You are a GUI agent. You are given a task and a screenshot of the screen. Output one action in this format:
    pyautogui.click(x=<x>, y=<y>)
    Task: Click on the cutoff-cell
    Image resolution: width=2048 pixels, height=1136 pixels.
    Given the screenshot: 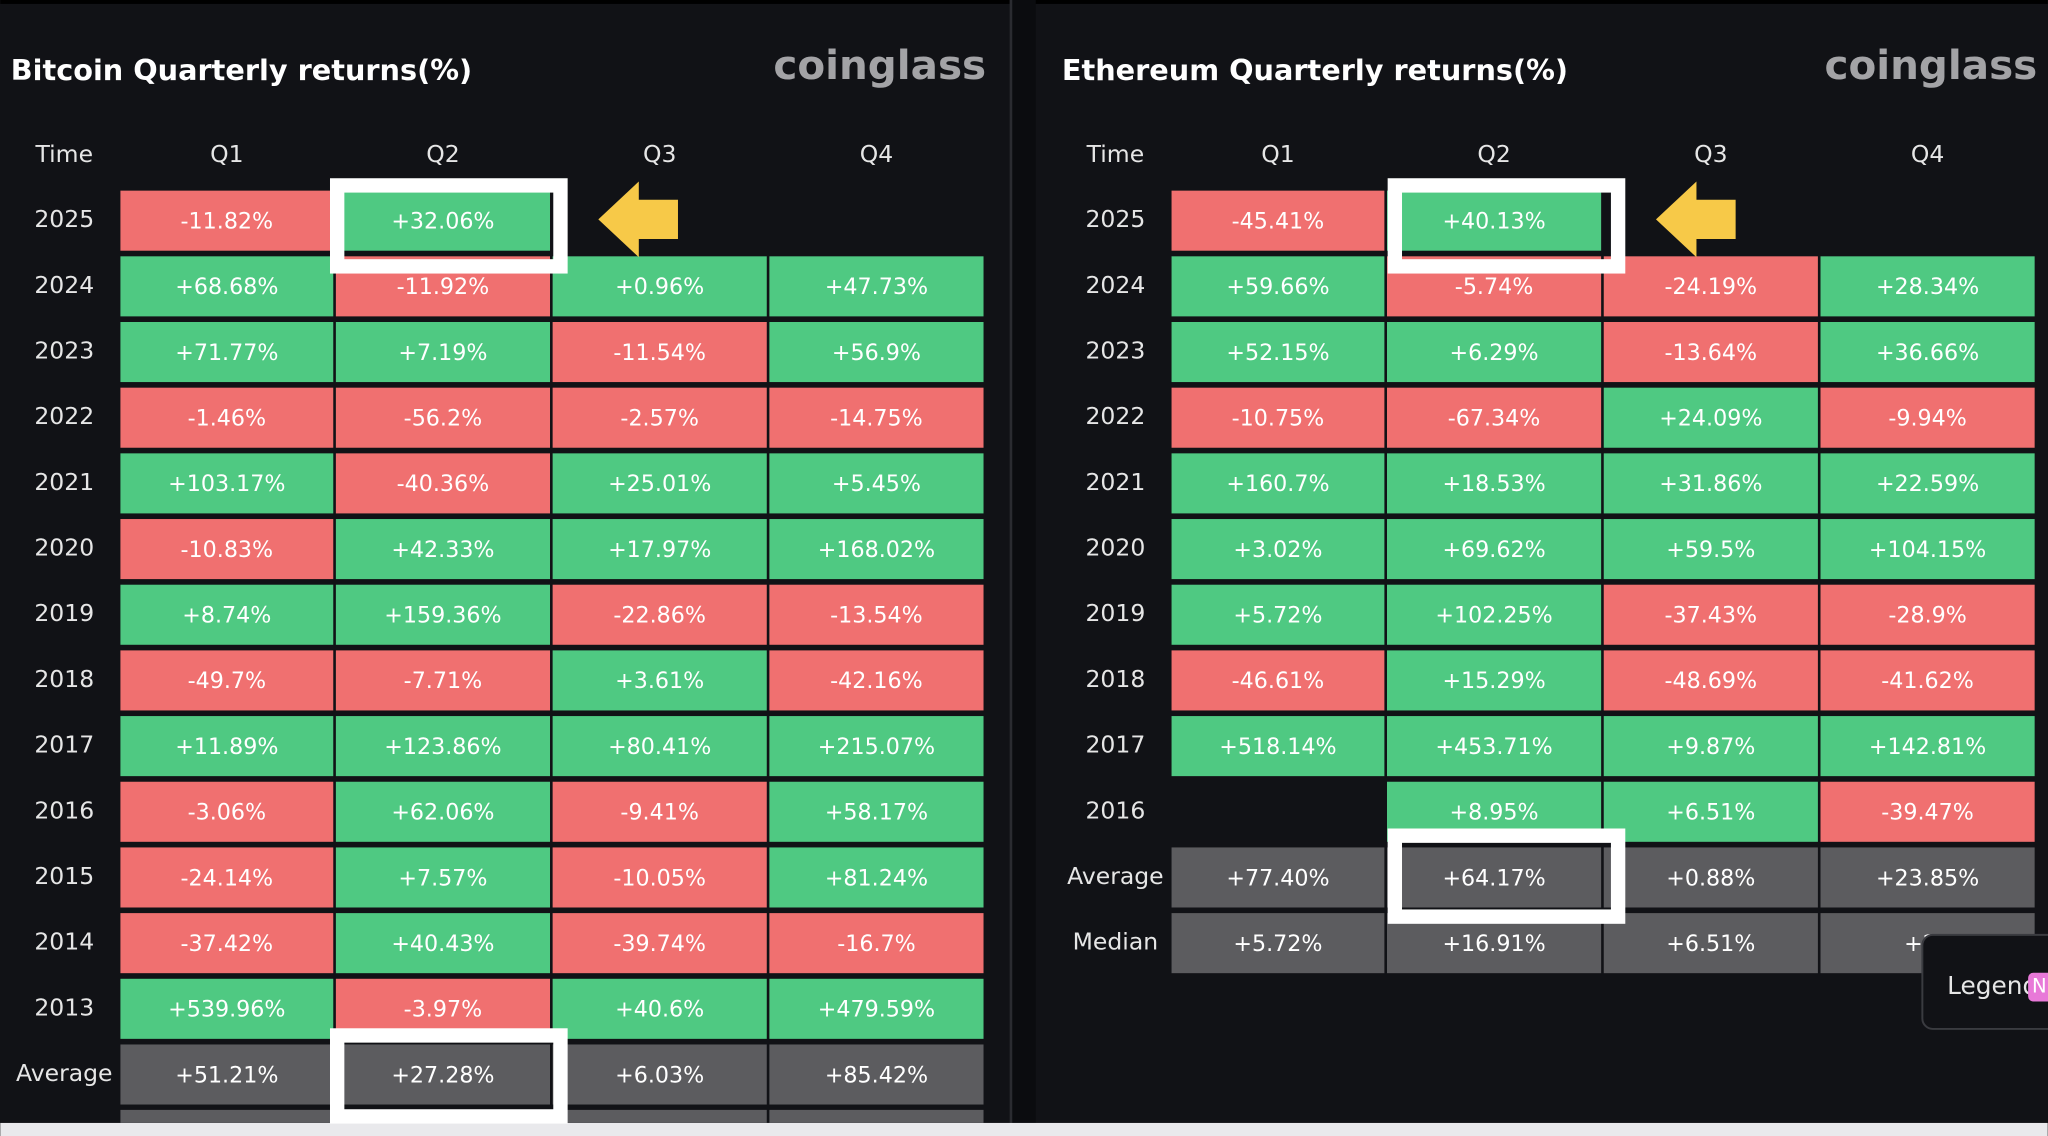 What is the action you would take?
    pyautogui.click(x=876, y=1116)
    